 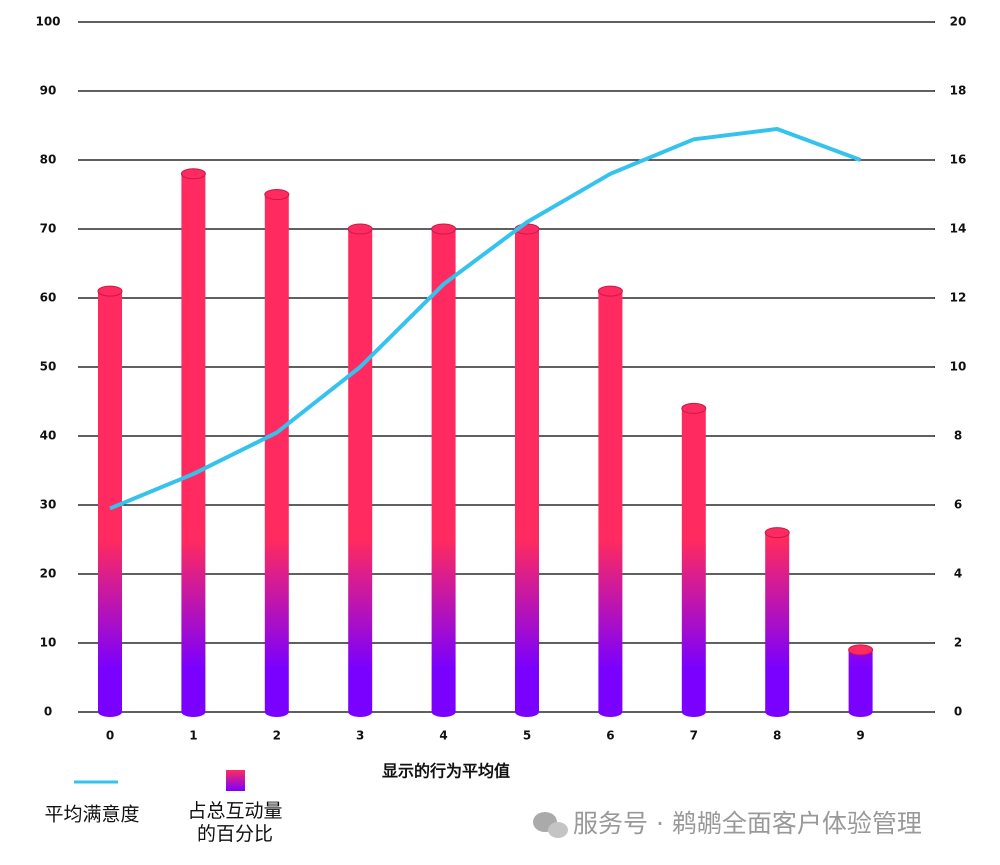 I want to click on y-tick-label: 90, so click(x=48, y=91).